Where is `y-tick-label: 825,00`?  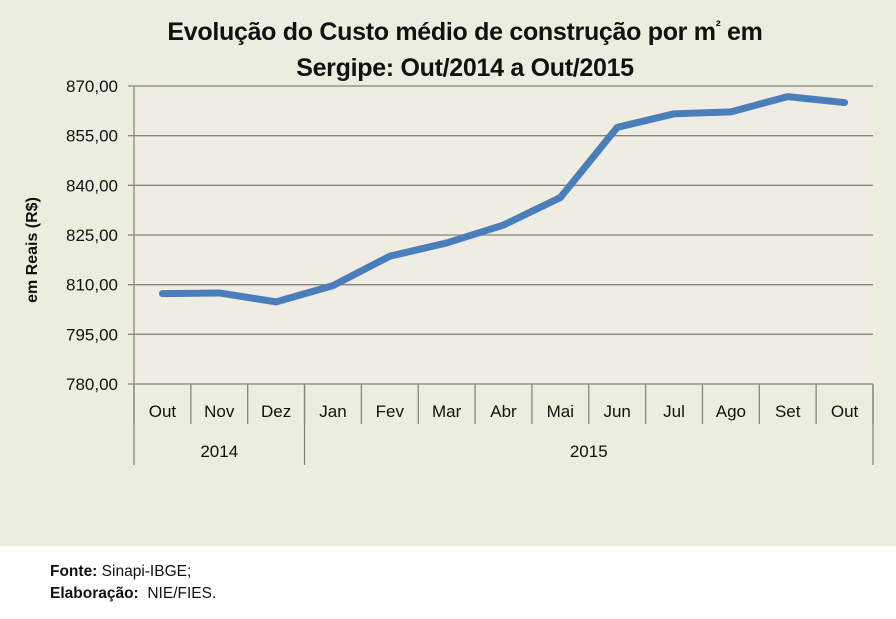
y-tick-label: 825,00 is located at coordinates (92, 235).